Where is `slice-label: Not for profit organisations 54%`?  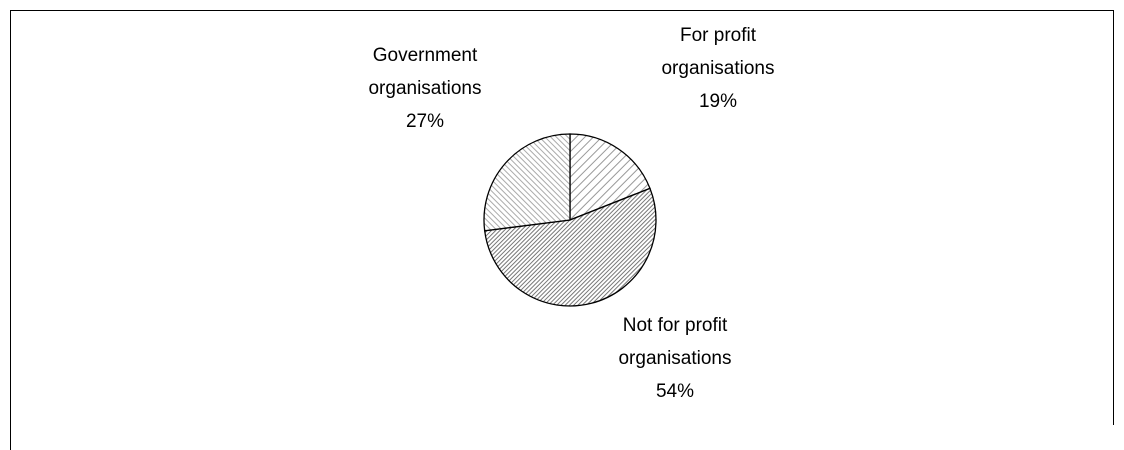
slice-label: Not for profit organisations 54% is located at coordinates (675, 358).